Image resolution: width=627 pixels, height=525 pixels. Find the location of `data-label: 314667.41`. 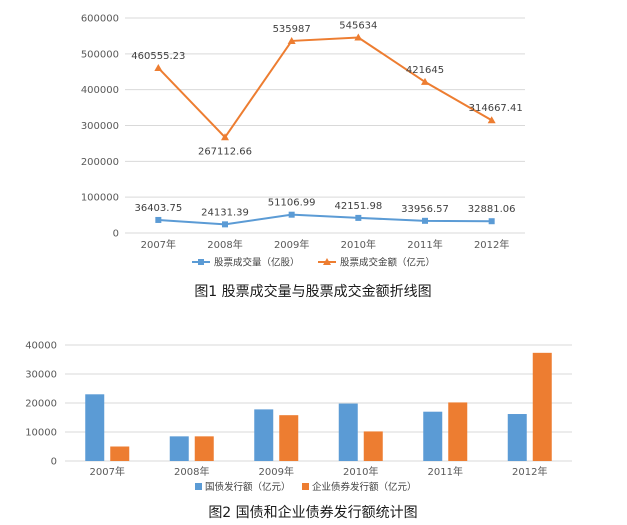

data-label: 314667.41 is located at coordinates (496, 108).